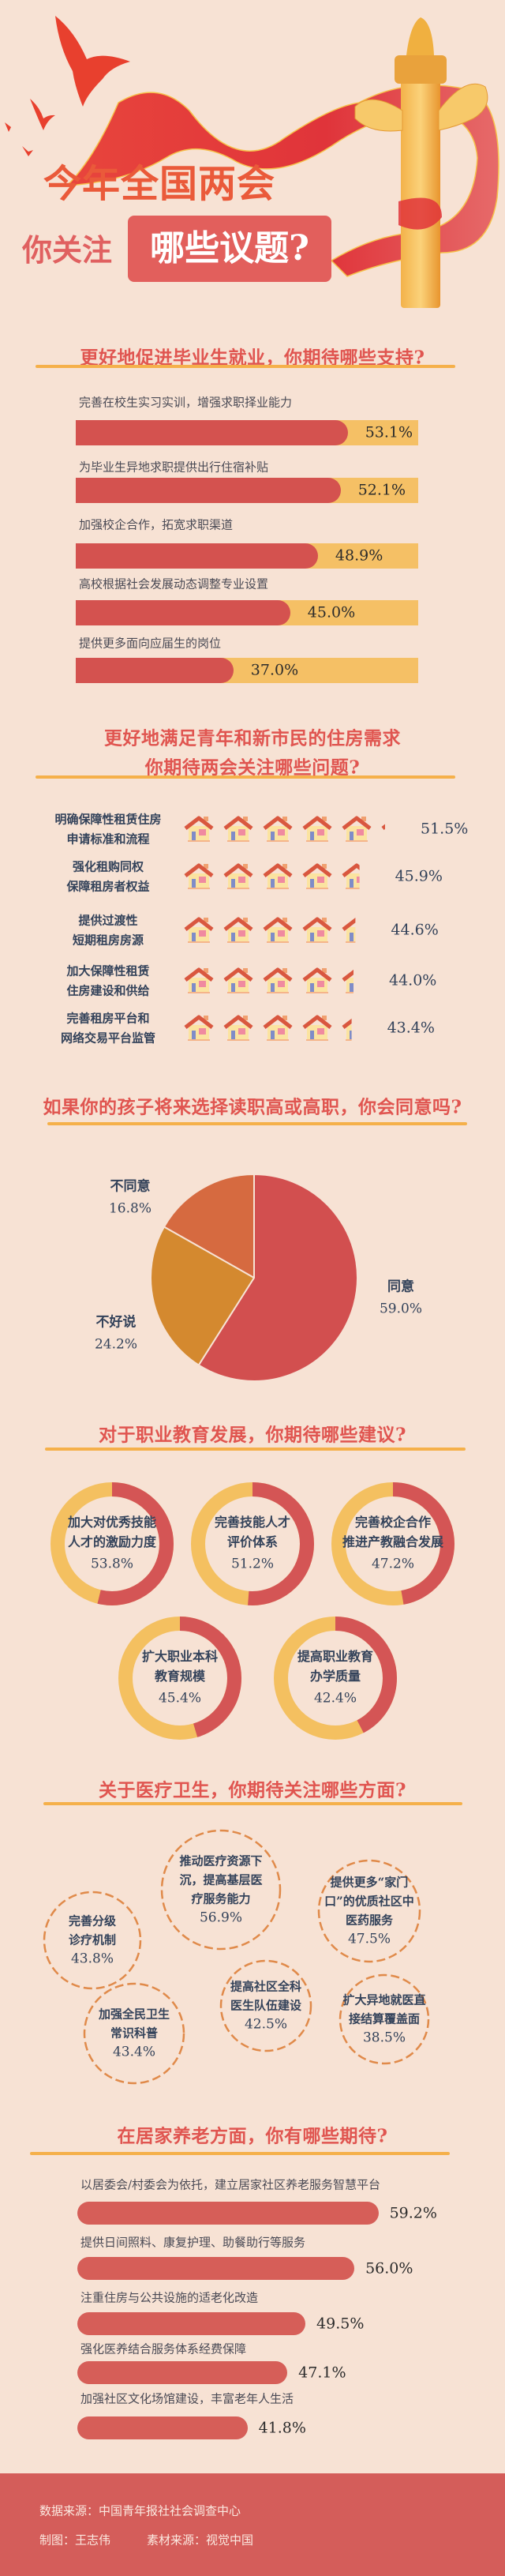 The image size is (505, 2576). Describe the element at coordinates (200, 2540) in the screenshot. I see `footer-material: 素材来源：视觉中国` at that location.